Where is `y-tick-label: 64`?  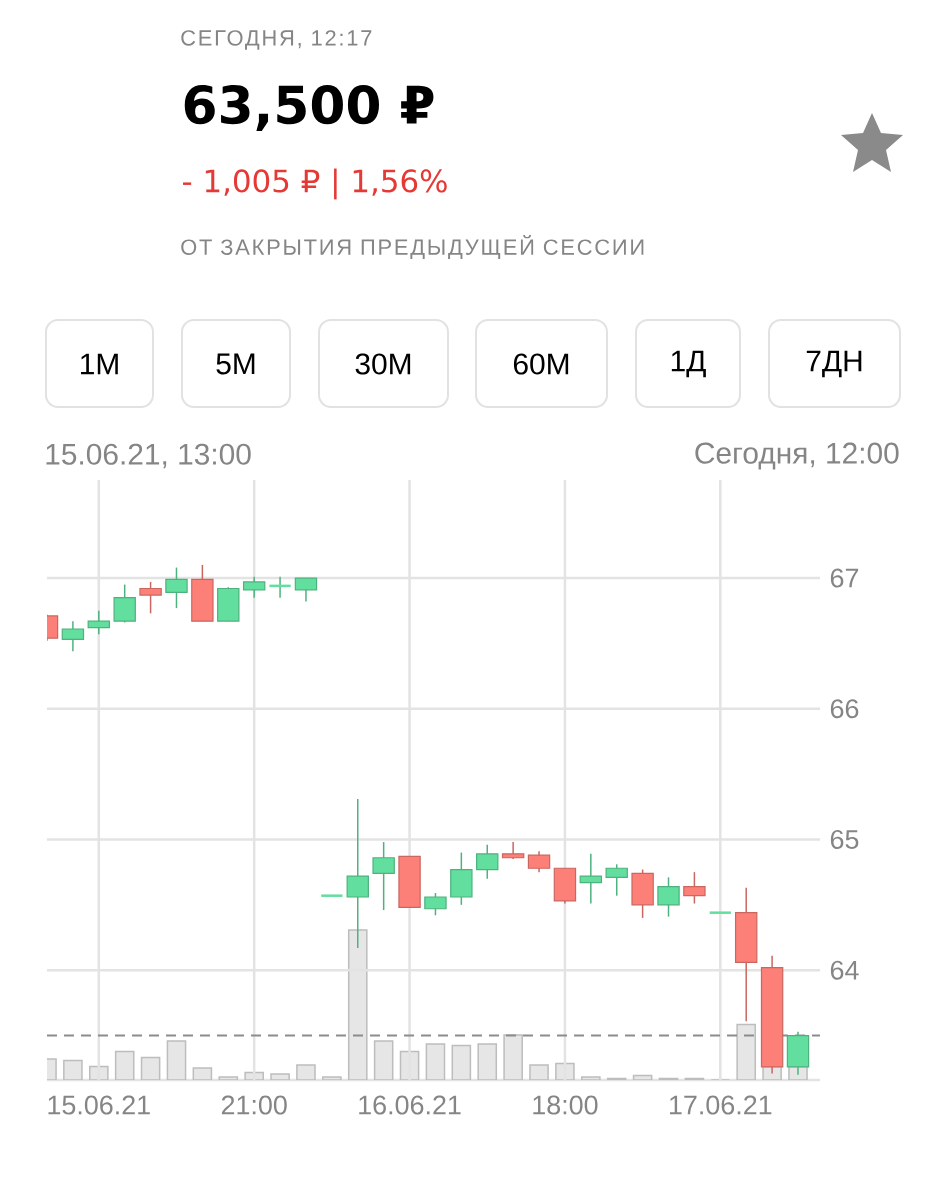 y-tick-label: 64 is located at coordinates (844, 970).